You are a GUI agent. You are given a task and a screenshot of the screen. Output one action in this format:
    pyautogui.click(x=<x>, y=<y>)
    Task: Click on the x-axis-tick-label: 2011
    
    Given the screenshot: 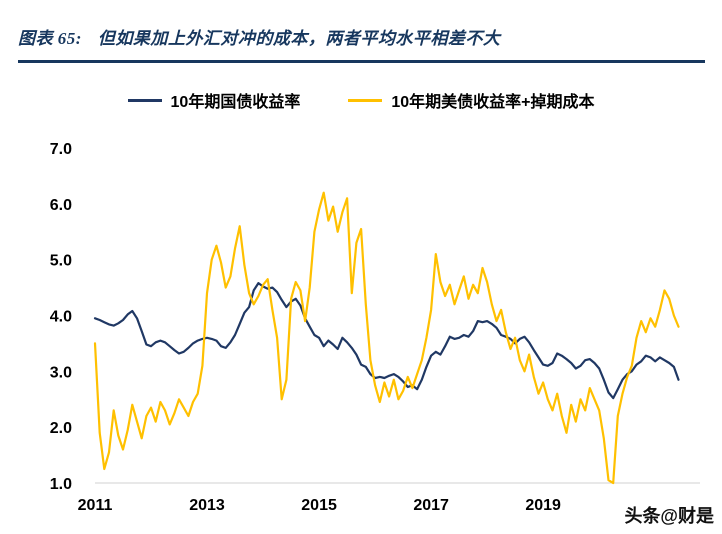 What is the action you would take?
    pyautogui.click(x=95, y=505)
    